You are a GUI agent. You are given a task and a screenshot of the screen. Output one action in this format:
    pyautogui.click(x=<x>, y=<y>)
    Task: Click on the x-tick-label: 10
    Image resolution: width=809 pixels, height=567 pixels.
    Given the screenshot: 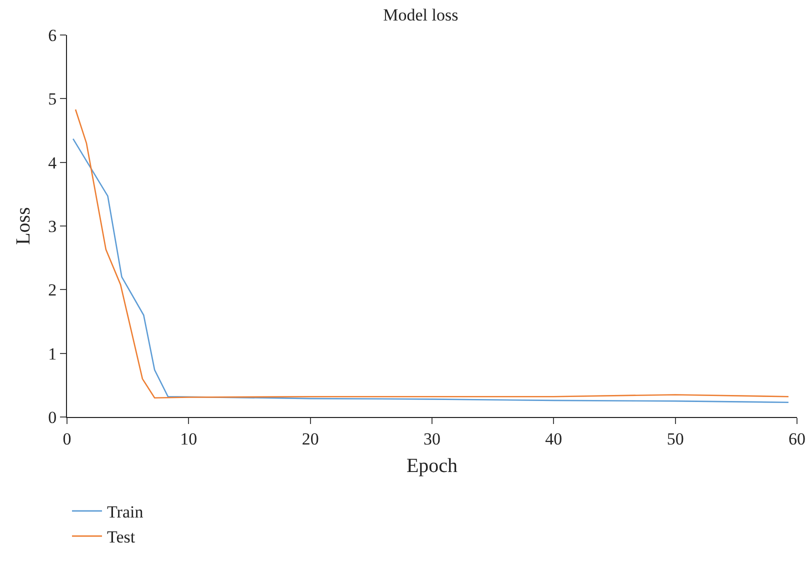 What is the action you would take?
    pyautogui.click(x=189, y=438)
    